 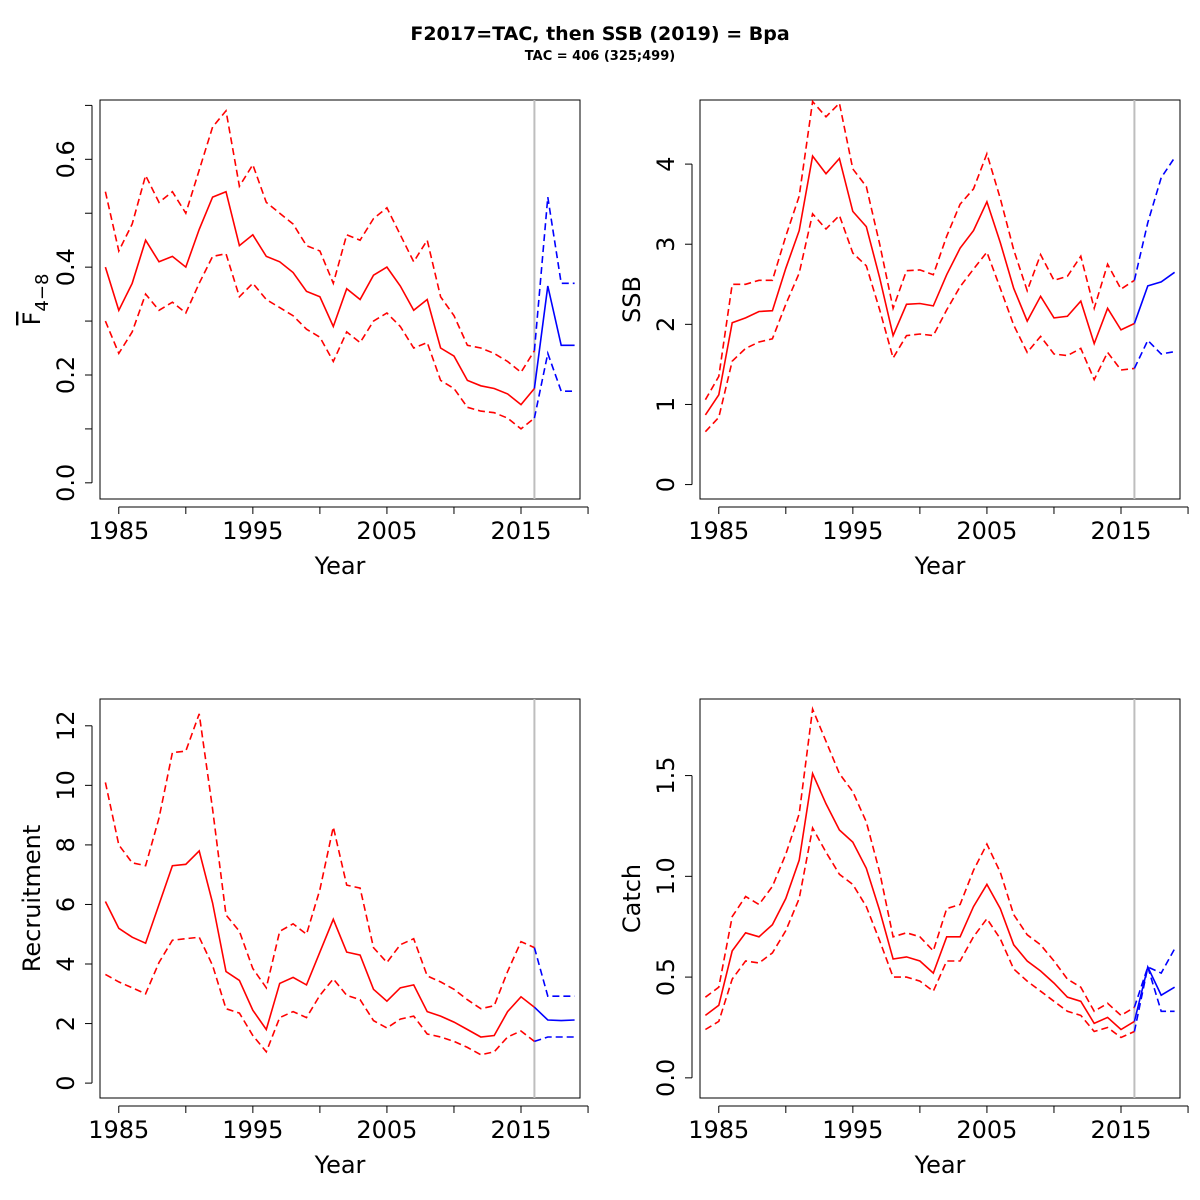 What do you see at coordinates (42, 293) in the screenshot?
I see `y-axis-label-subscript: 4−8` at bounding box center [42, 293].